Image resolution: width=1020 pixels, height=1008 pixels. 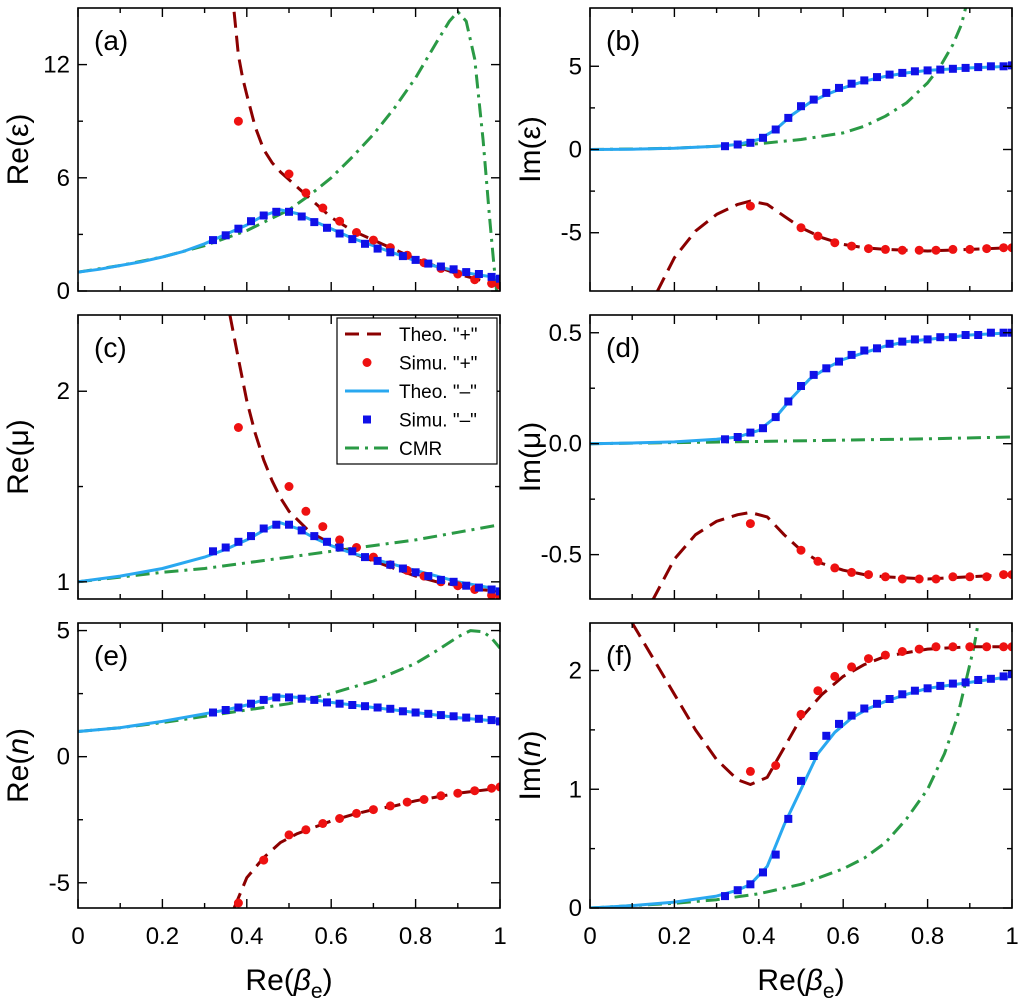 I want to click on theo-minus-line, so click(x=801, y=791).